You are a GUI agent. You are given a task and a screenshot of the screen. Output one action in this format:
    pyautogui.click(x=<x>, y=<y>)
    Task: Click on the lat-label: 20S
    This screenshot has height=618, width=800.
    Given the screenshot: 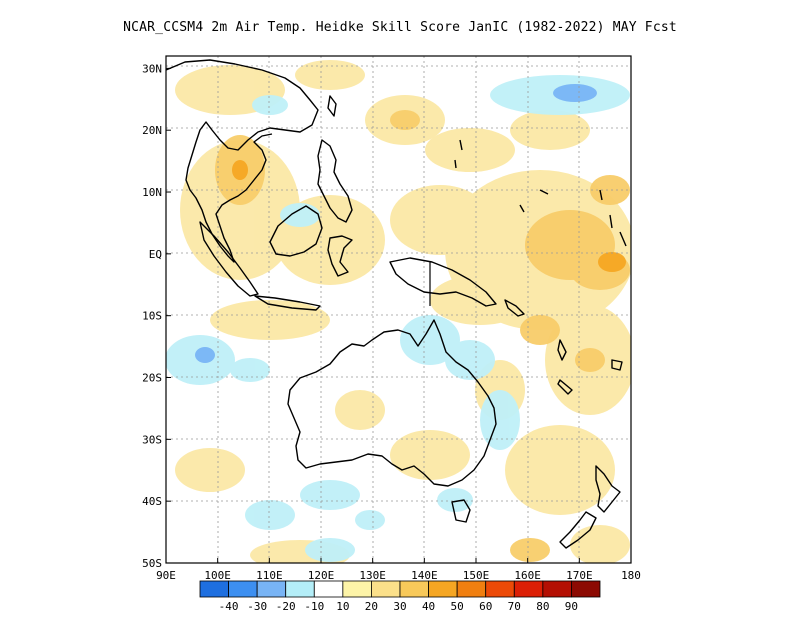 What is the action you would take?
    pyautogui.click(x=152, y=378)
    